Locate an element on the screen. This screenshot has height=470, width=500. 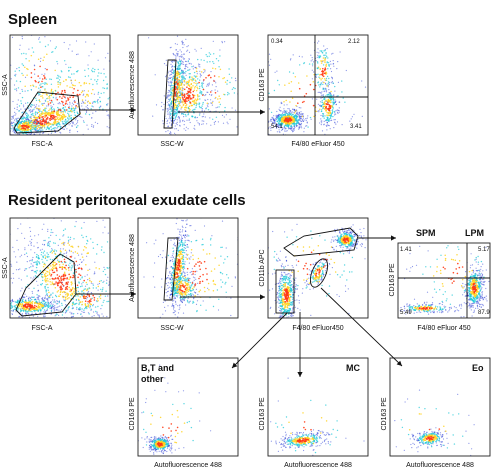
panel-spleen-sscw-af488: Autofluorescence 488 SSC-W is located at coordinates (184, 91).